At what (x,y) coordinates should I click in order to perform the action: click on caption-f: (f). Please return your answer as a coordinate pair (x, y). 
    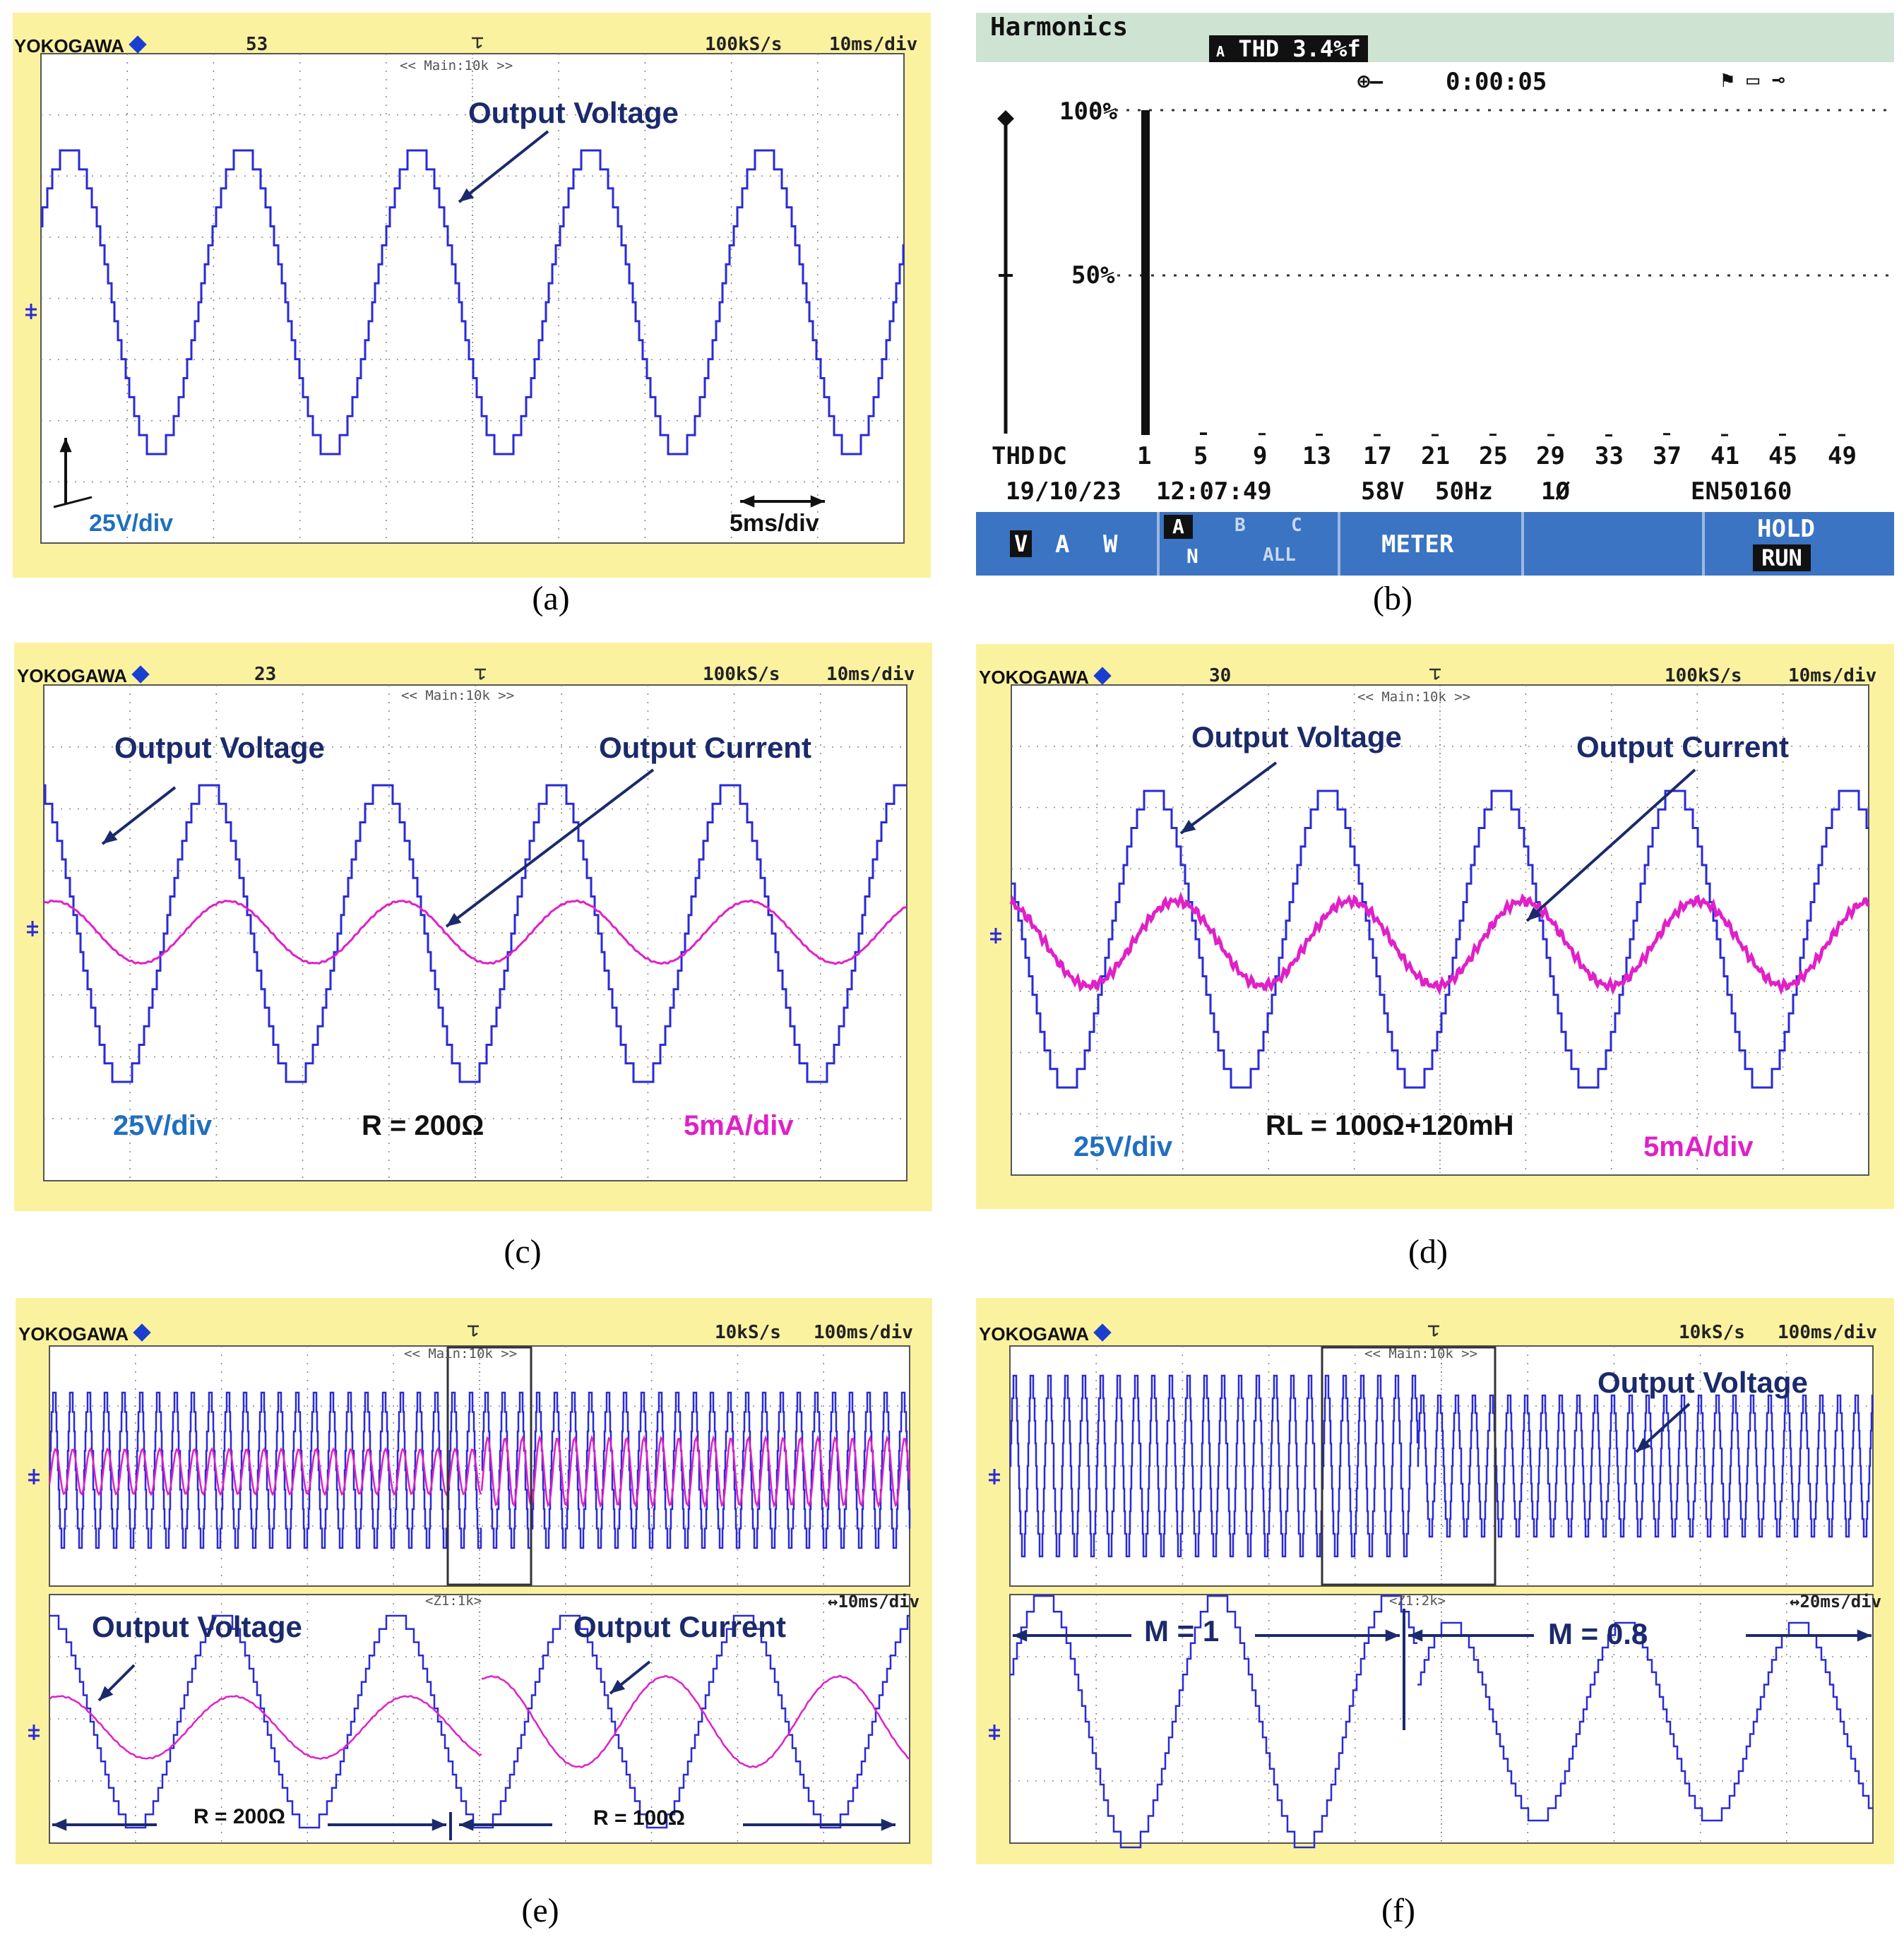
    Looking at the image, I should click on (1398, 1910).